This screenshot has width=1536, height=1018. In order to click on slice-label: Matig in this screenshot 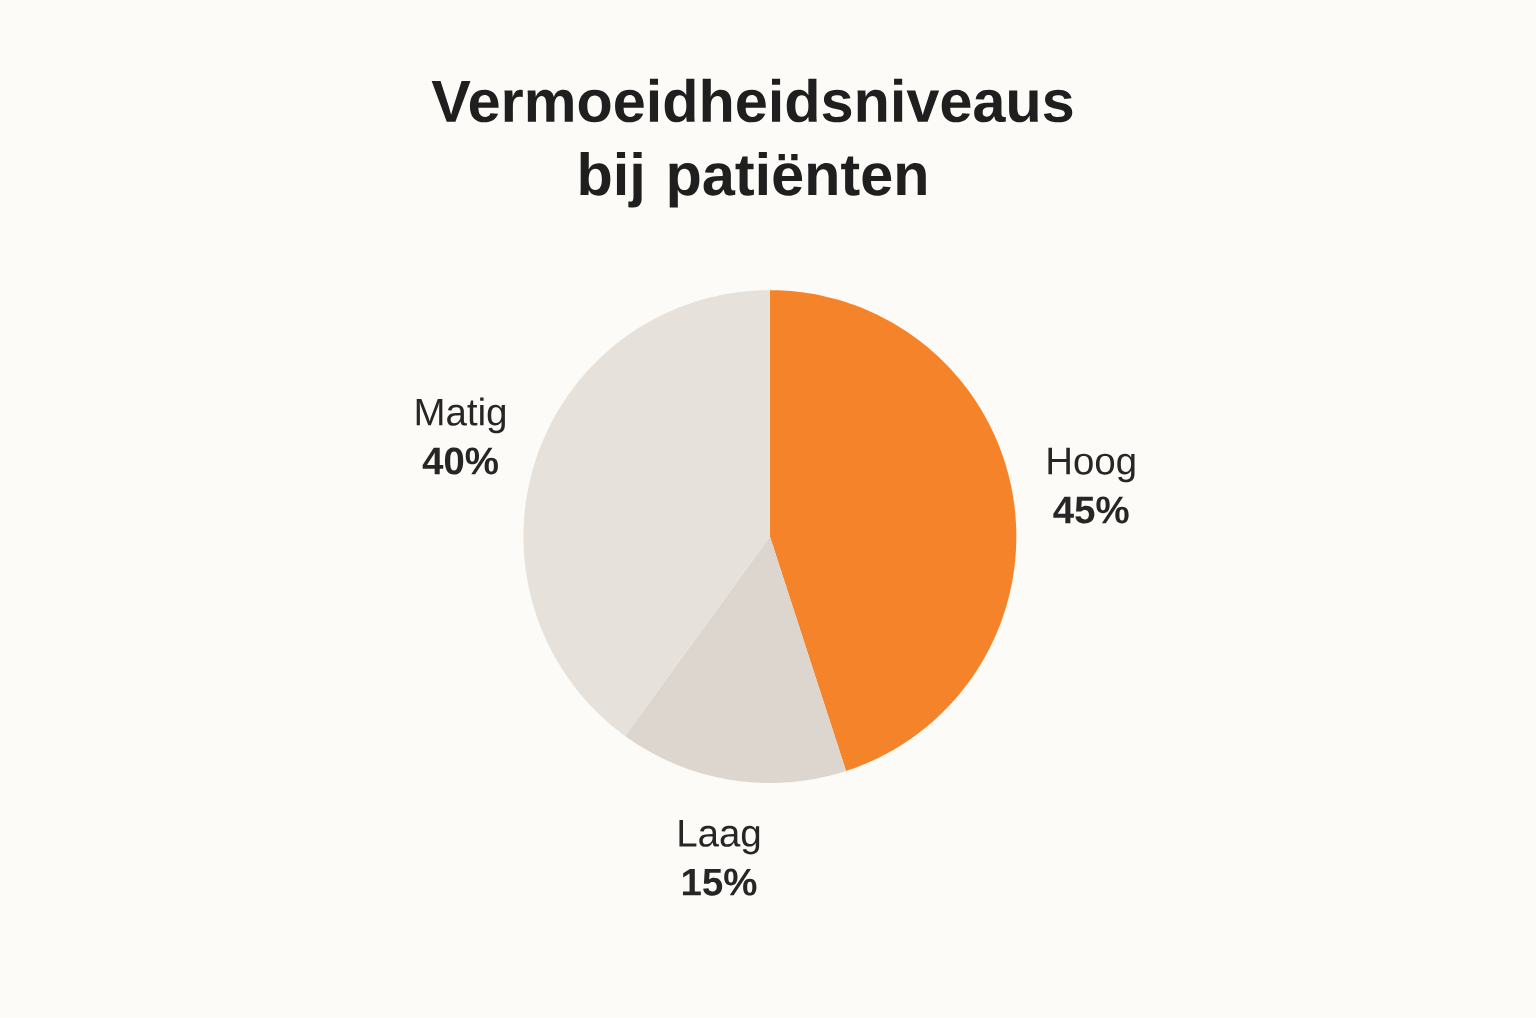, I will do `click(461, 415)`.